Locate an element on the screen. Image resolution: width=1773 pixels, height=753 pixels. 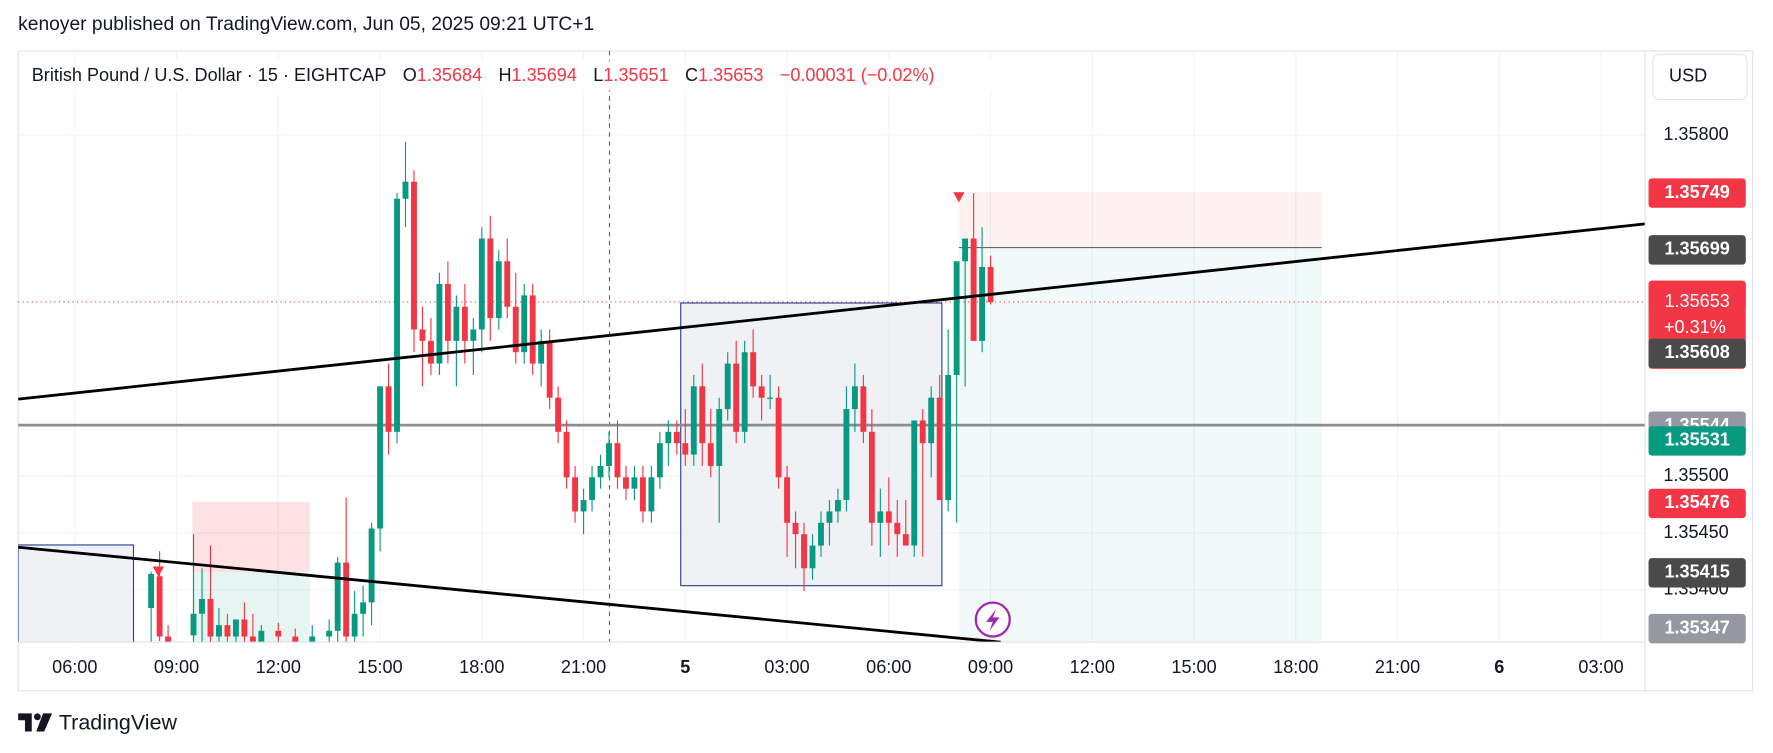
price-tag-label: 1.35531 is located at coordinates (1696, 440).